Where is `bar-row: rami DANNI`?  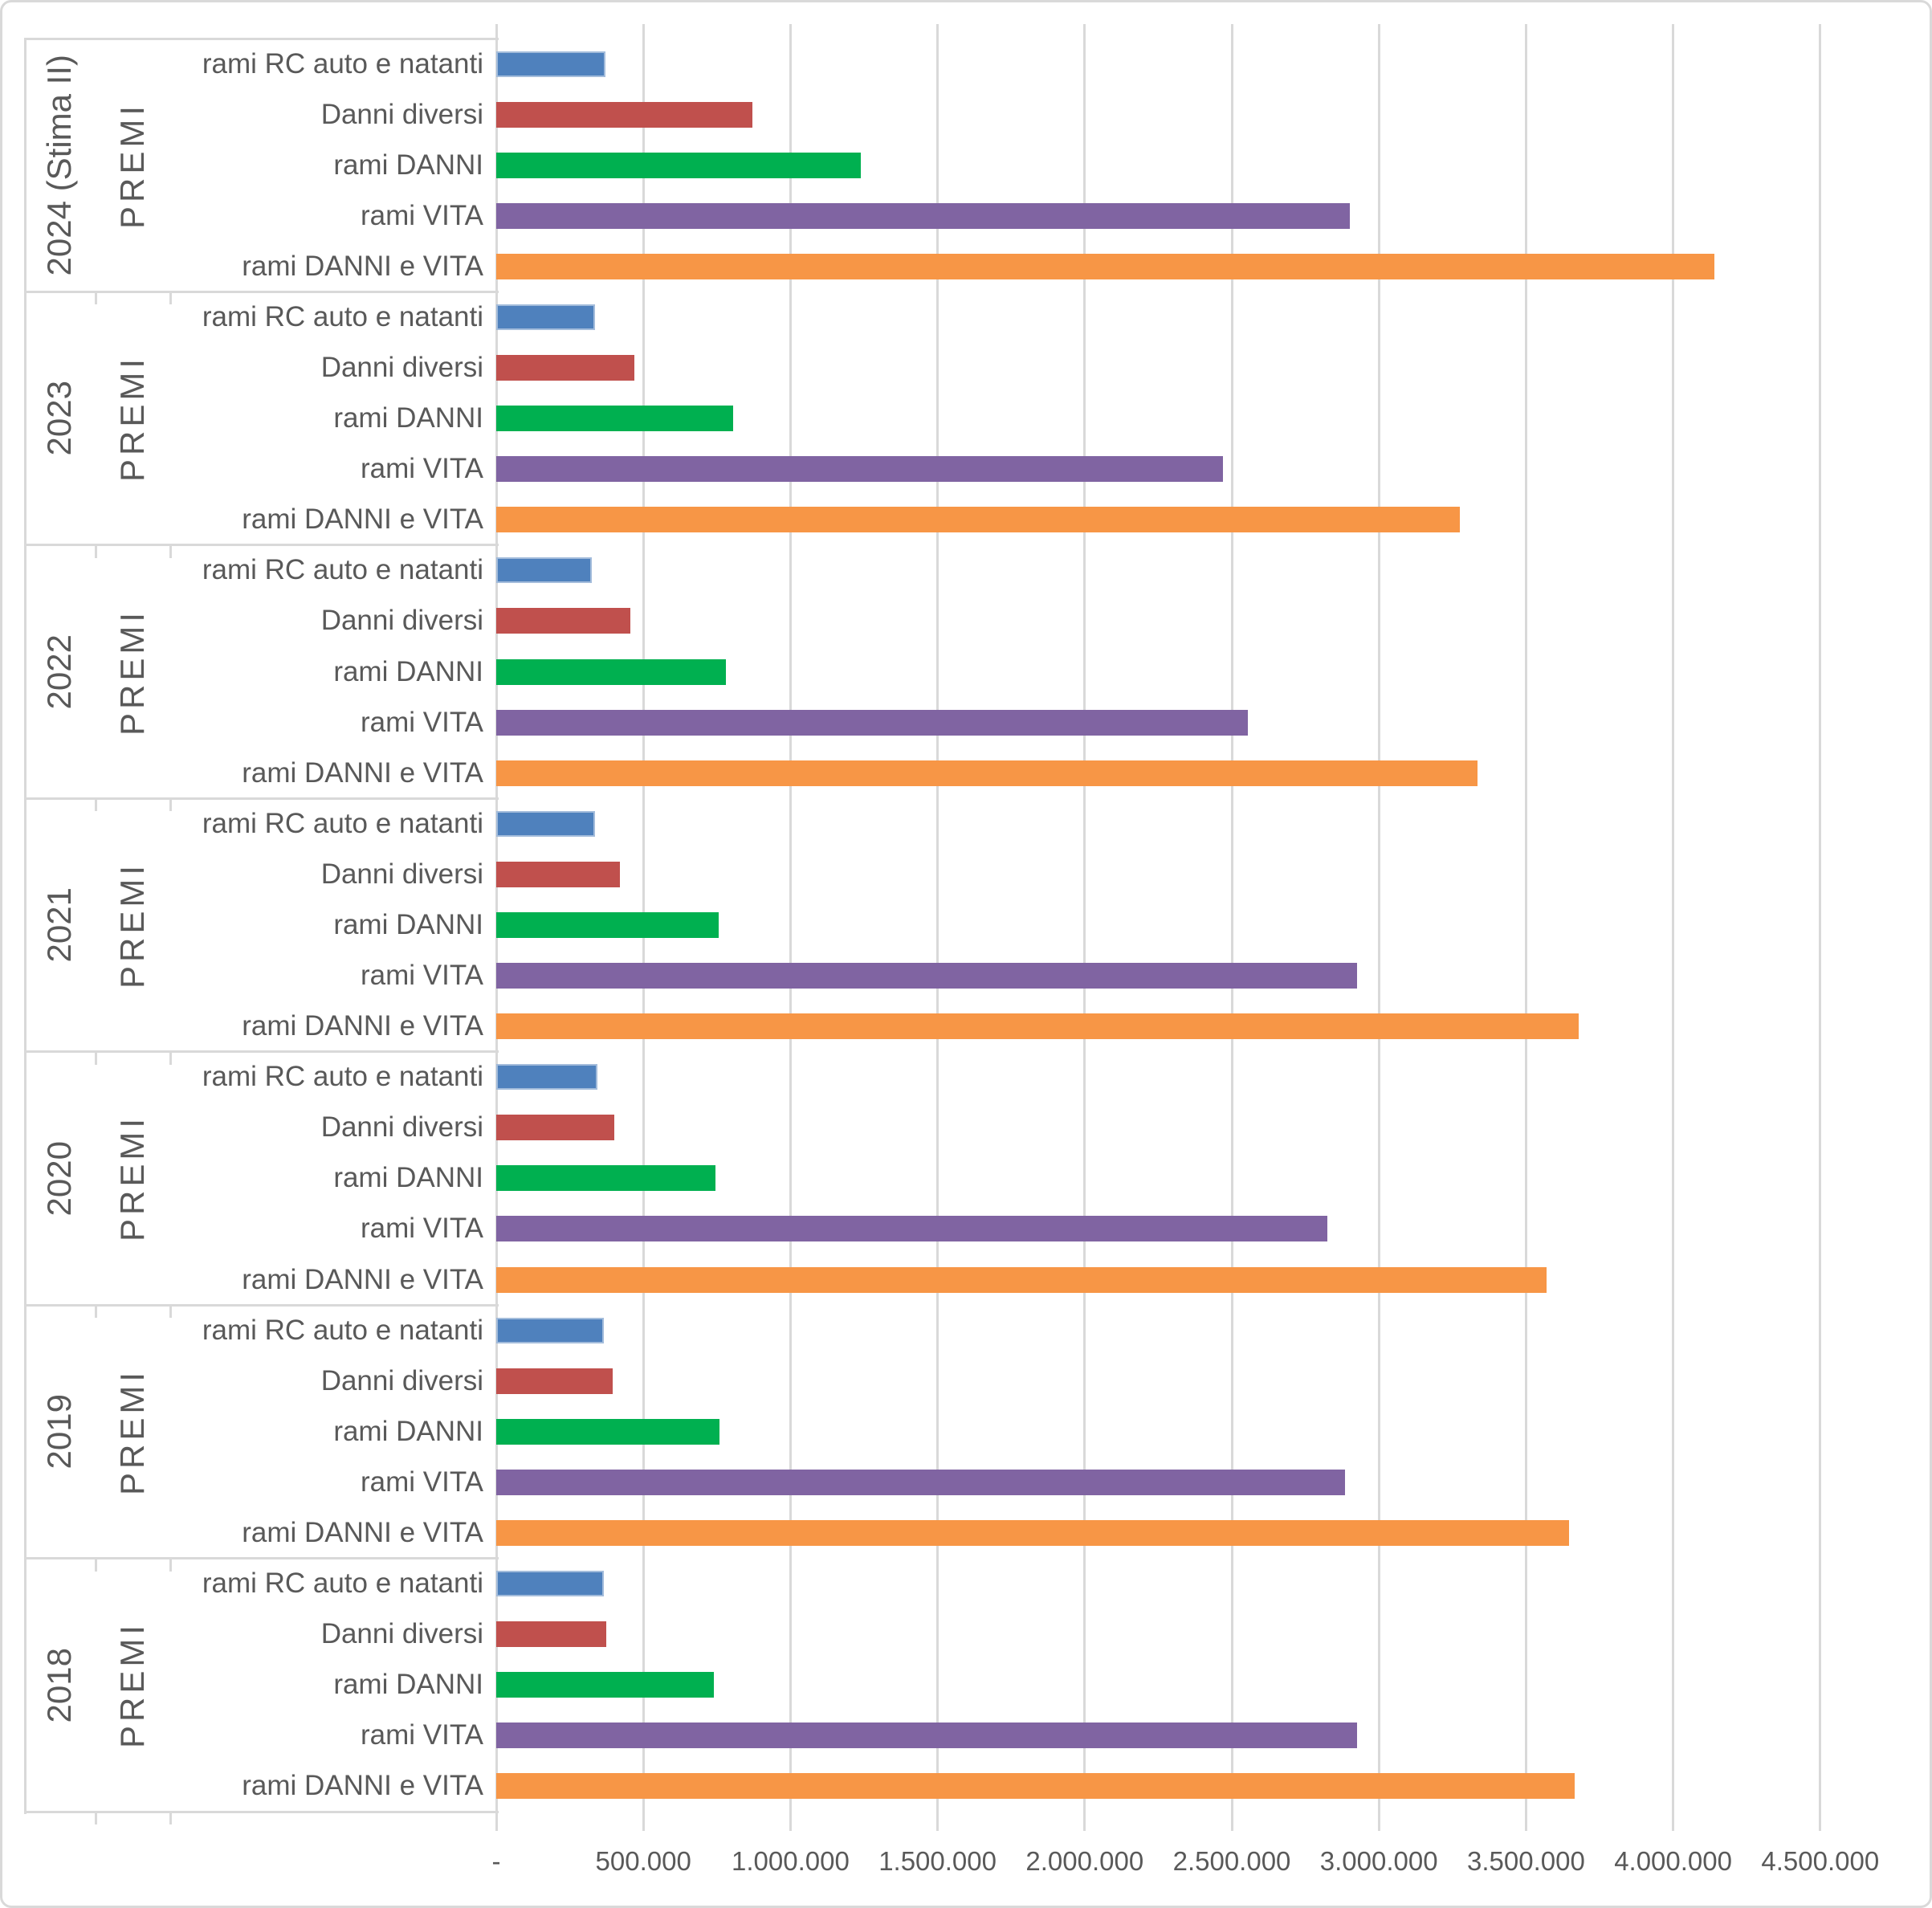 bar-row: rami DANNI is located at coordinates (1039, 1685).